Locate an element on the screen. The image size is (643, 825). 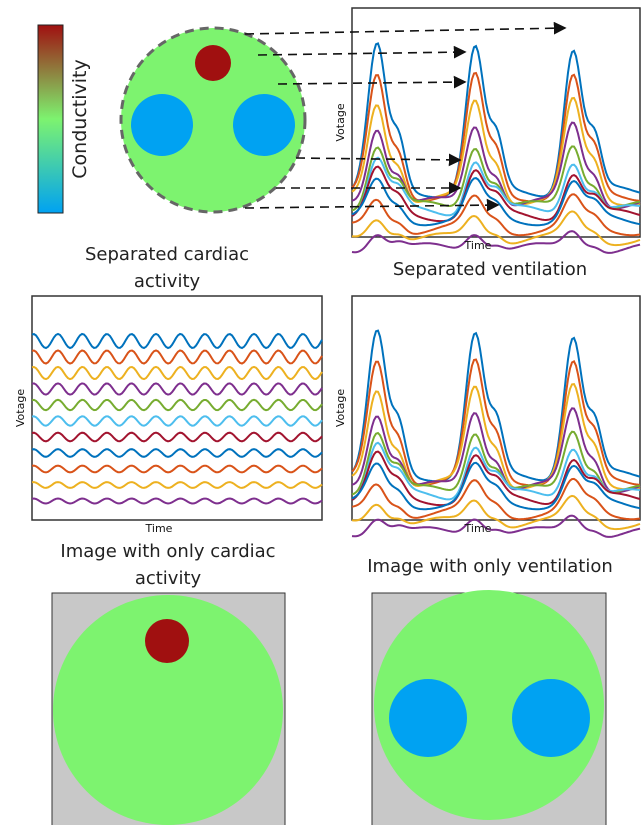
thorax-model is located at coordinates (213, 120).